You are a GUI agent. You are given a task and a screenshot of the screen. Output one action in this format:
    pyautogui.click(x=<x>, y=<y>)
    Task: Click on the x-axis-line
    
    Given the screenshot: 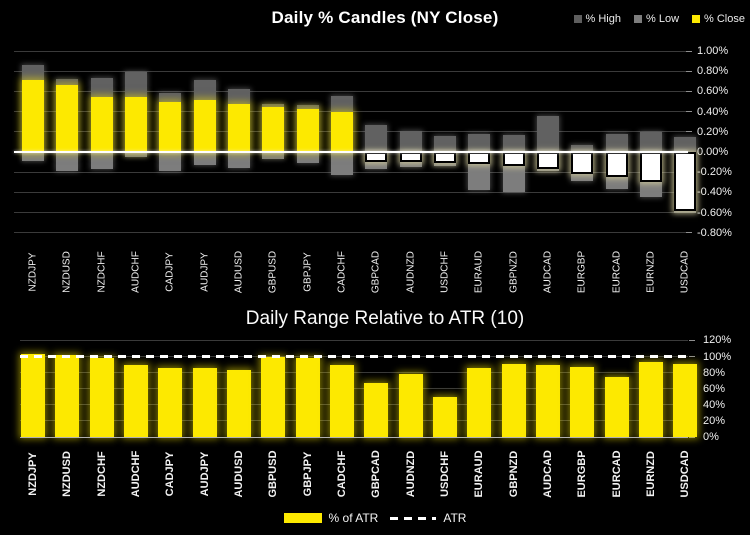 What is the action you would take?
    pyautogui.click(x=354, y=437)
    